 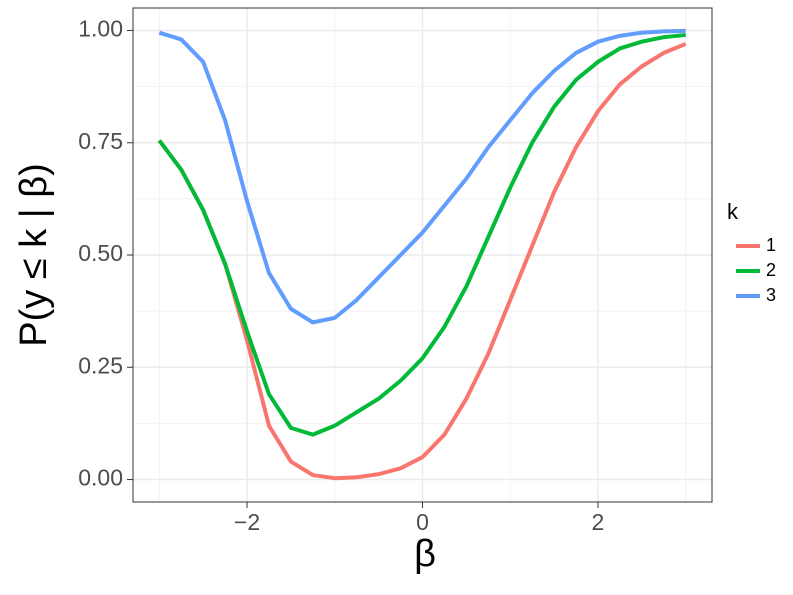 What do you see at coordinates (34, 254) in the screenshot?
I see `y-axis-label: P(y ≤ k | β)` at bounding box center [34, 254].